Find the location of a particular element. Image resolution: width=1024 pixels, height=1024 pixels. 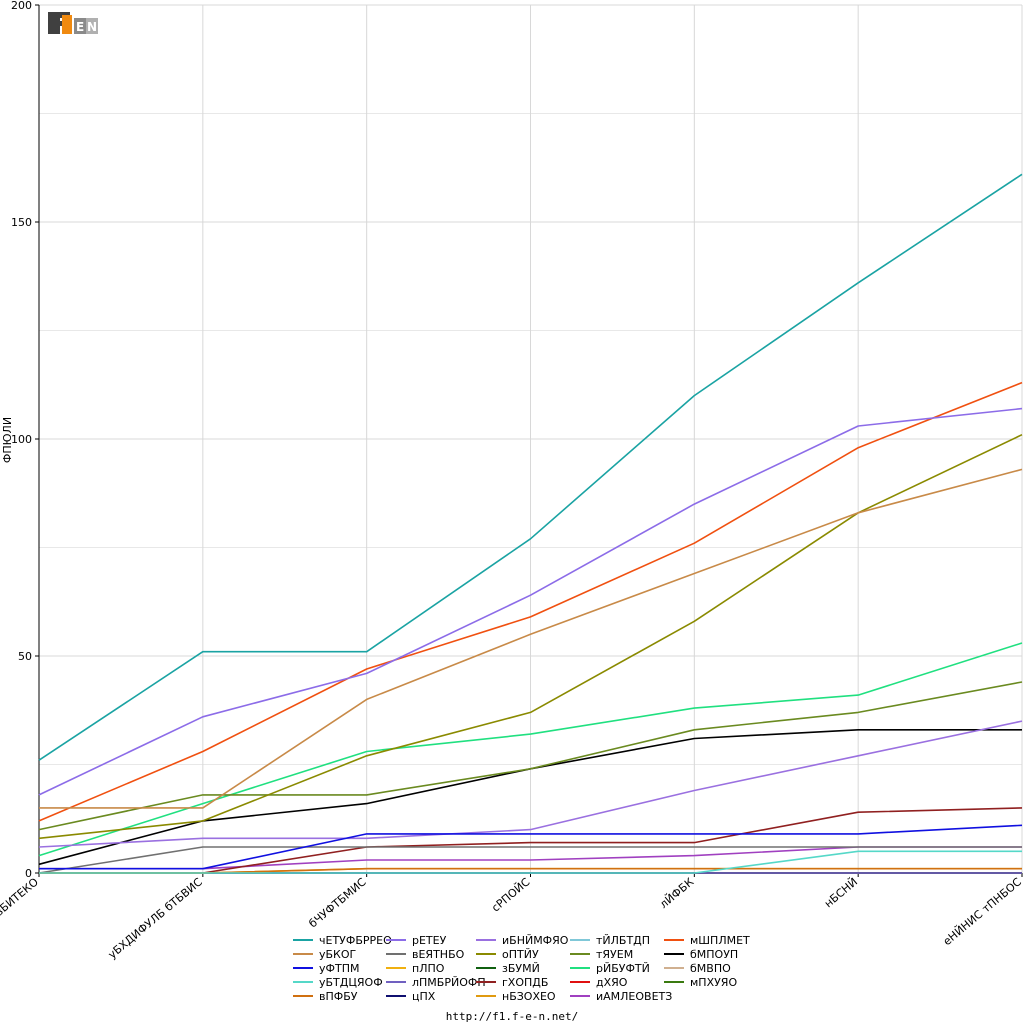

legend-item: лПМБРЙОФП is located at coordinates (436, 982).